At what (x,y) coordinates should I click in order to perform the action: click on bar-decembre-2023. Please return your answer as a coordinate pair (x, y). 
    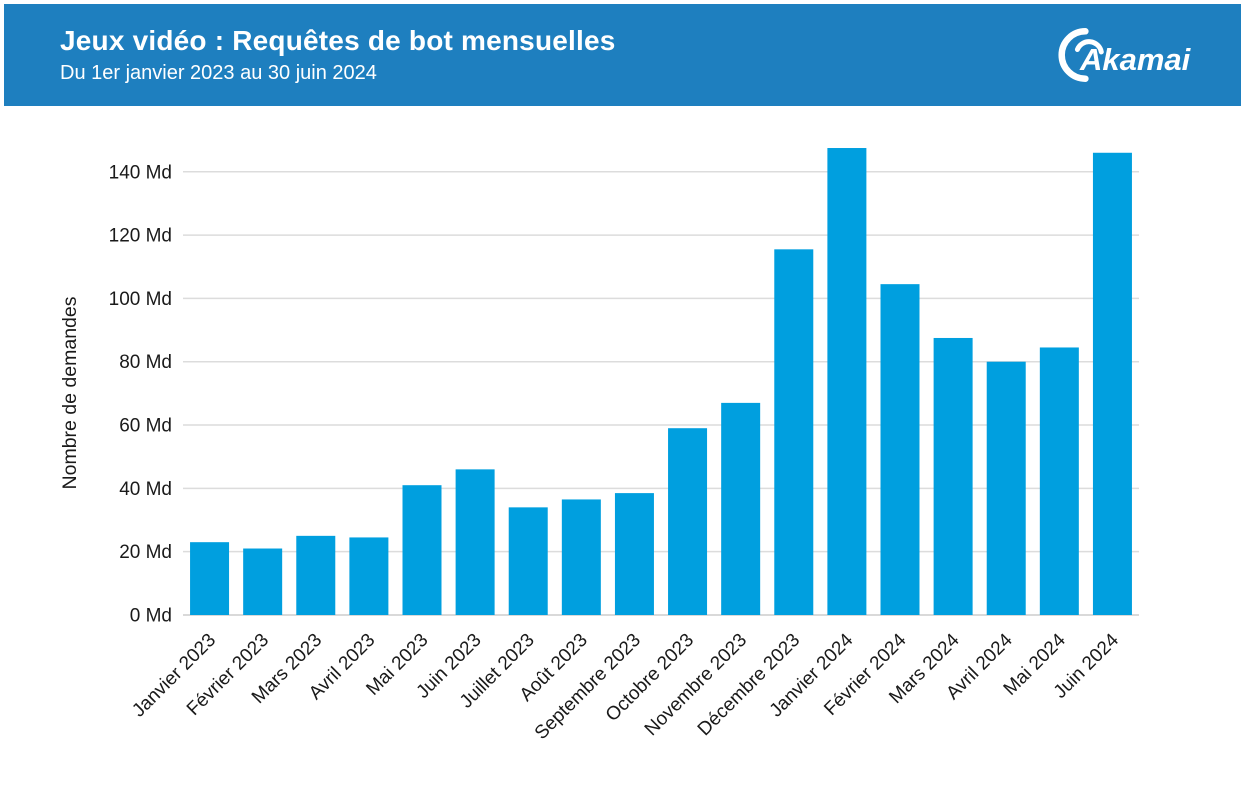
    Looking at the image, I should click on (794, 432).